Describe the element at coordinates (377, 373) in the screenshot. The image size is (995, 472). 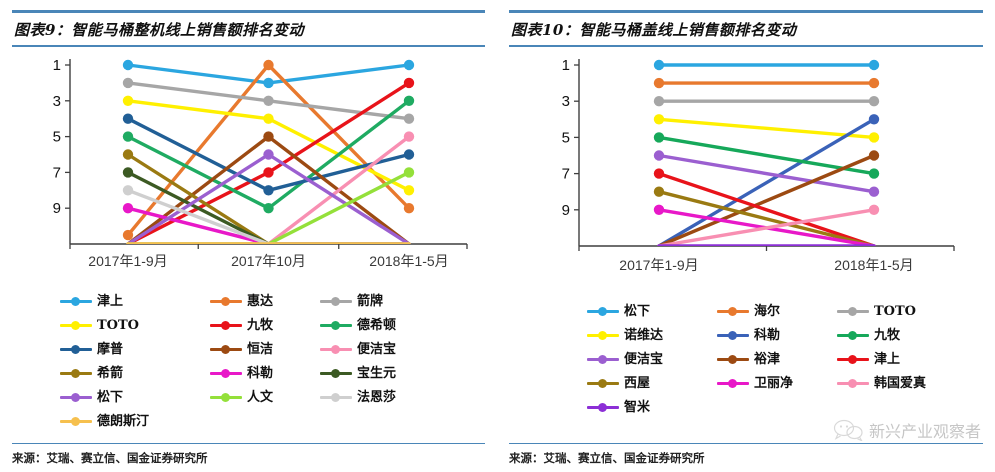
I see `legend-label: 宝生元` at that location.